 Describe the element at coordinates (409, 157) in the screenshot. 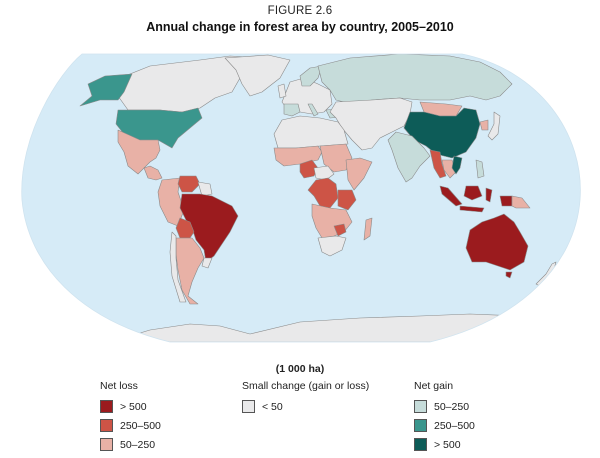

I see `region-india` at that location.